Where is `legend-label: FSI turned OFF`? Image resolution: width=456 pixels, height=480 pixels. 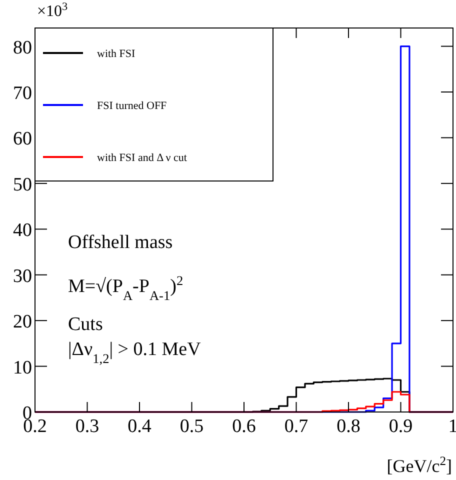 legend-label: FSI turned OFF is located at coordinates (132, 106).